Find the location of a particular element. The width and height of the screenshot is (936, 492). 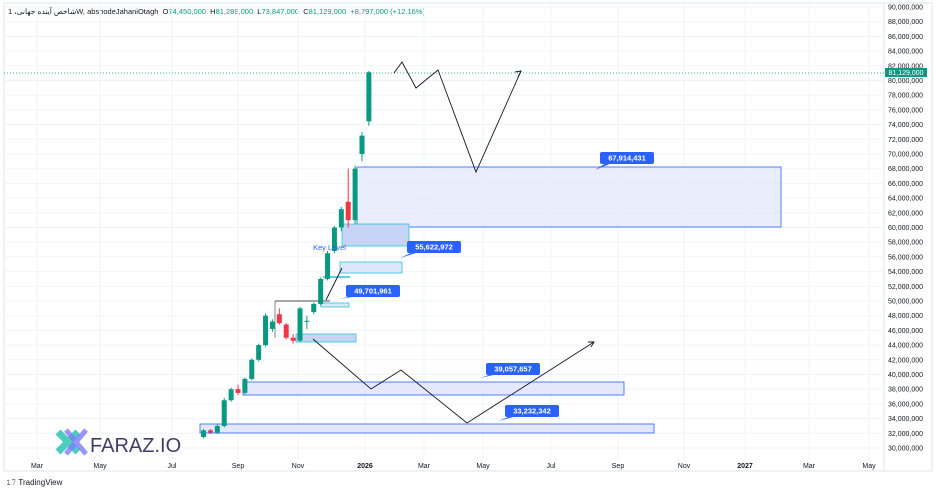

faraz-logo-watermark: FARAZ.IO is located at coordinates (118, 442).